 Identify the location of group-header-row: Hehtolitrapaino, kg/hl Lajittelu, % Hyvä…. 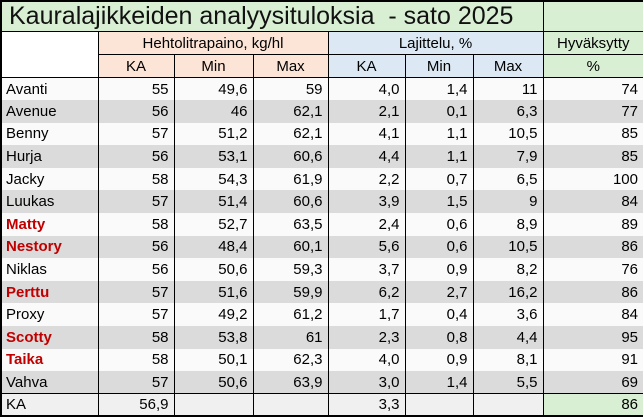
(321, 54).